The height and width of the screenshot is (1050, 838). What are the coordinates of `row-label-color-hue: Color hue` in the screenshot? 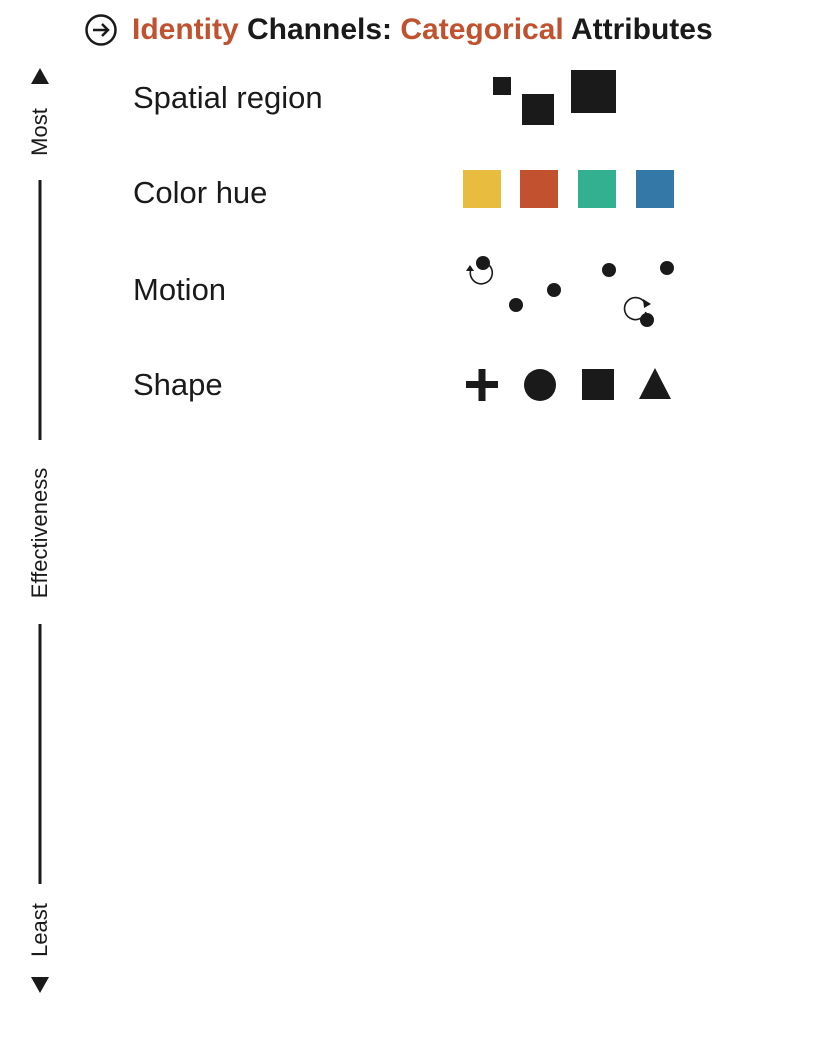 It's located at (200, 192).